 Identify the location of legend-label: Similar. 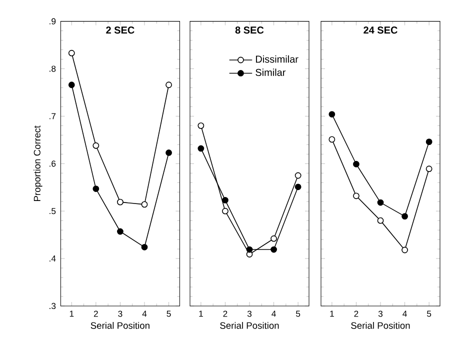
(271, 72).